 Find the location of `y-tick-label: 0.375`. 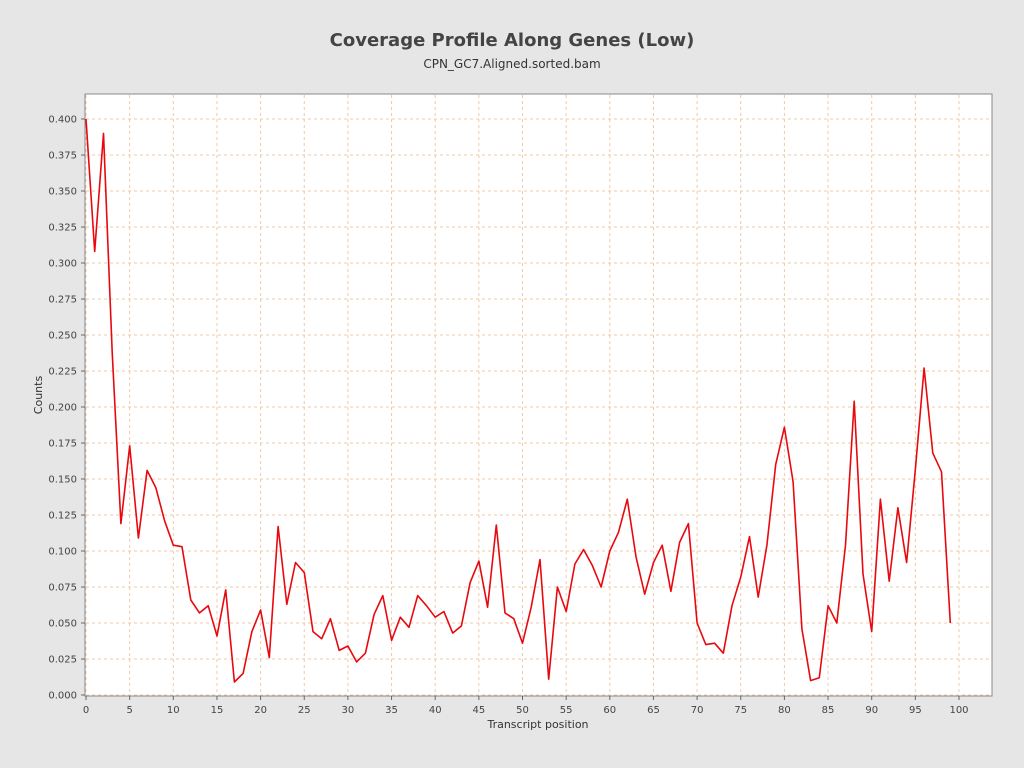

y-tick-label: 0.375 is located at coordinates (62, 156).